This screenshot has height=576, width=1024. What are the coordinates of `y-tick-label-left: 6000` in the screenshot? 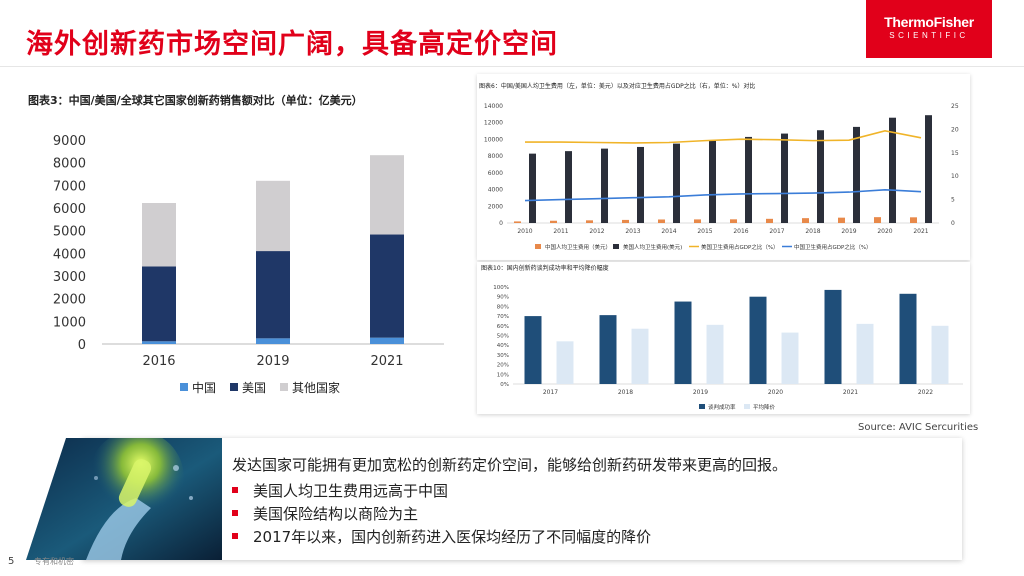 It's located at (495, 173).